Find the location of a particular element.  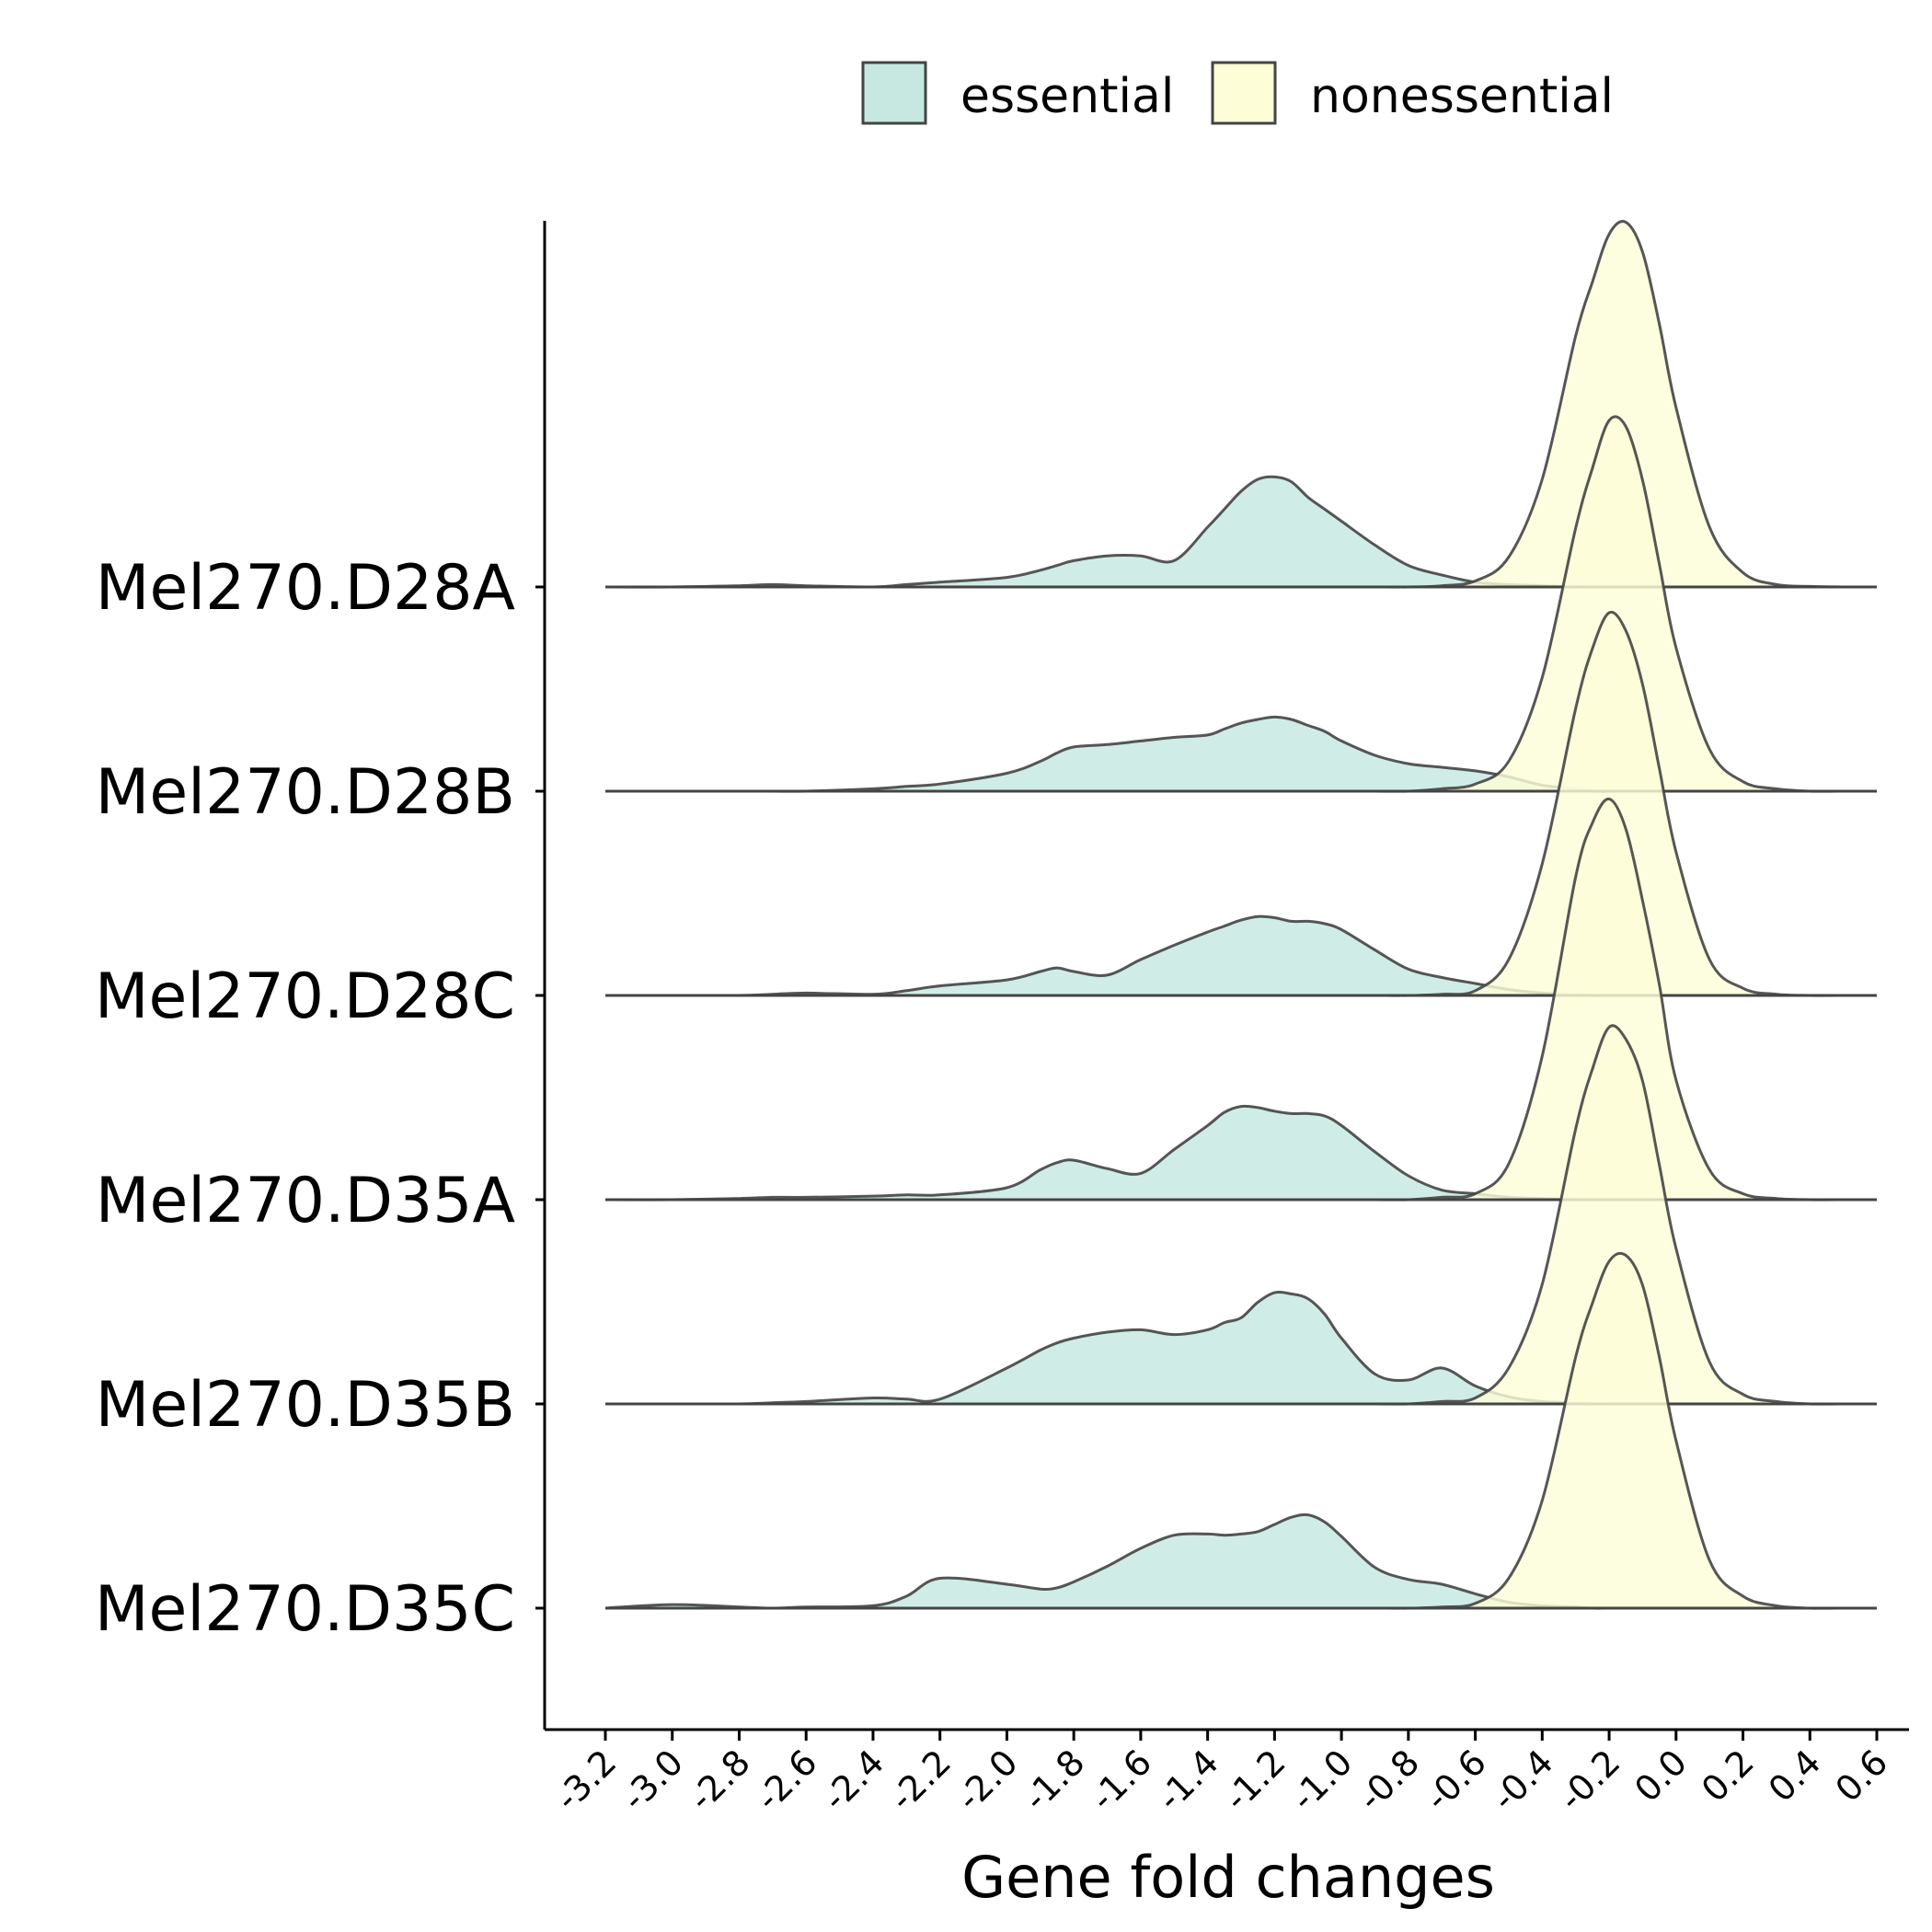

ridge-Mel270.D35B is located at coordinates (1241, 1215).